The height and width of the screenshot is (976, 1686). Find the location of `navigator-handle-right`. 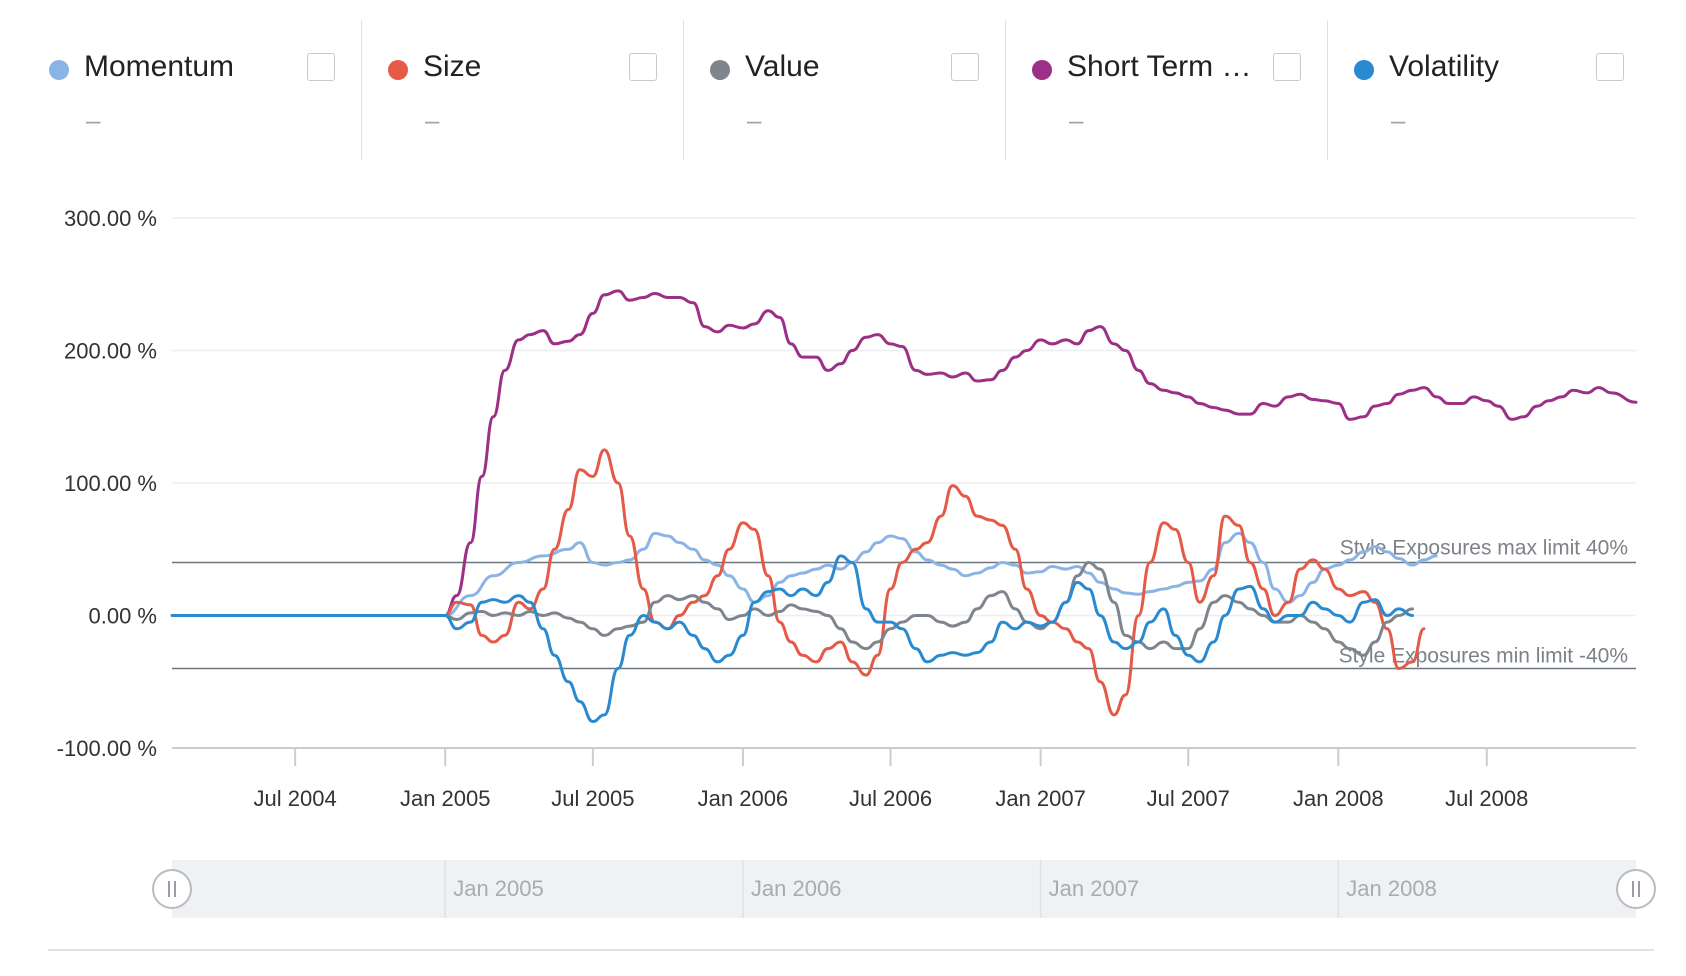

navigator-handle-right is located at coordinates (1636, 889).